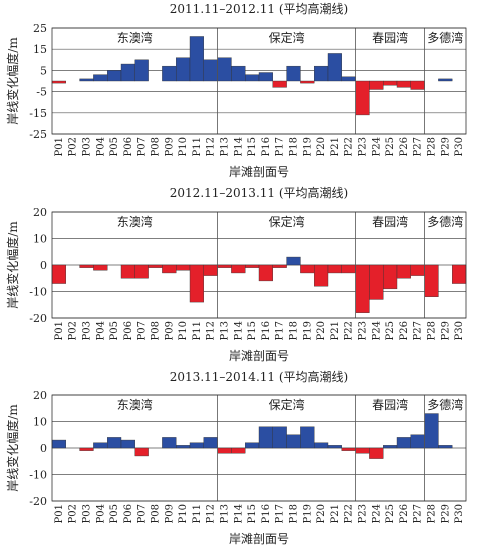 The width and height of the screenshot is (478, 551). Describe the element at coordinates (41, 92) in the screenshot. I see `y-tick-label: -5` at that location.